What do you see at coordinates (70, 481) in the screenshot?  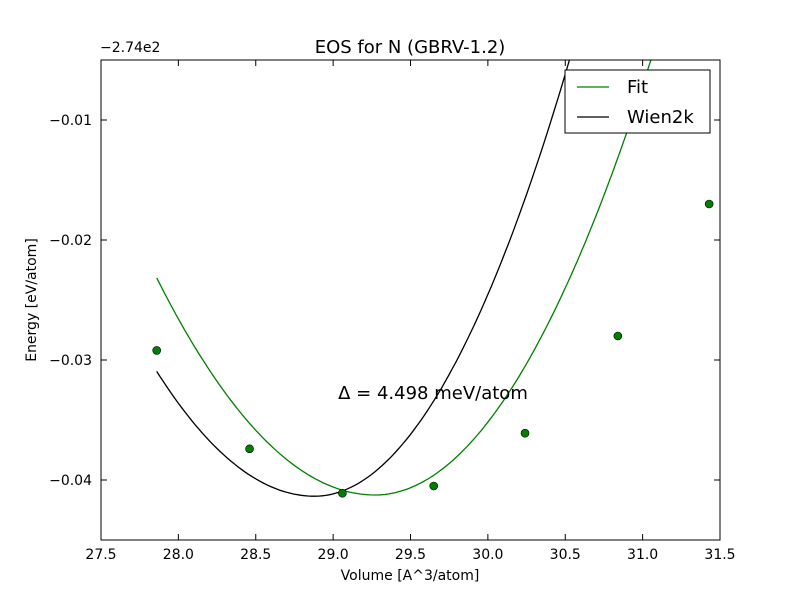 I see `y-tick-label: −0.04` at bounding box center [70, 481].